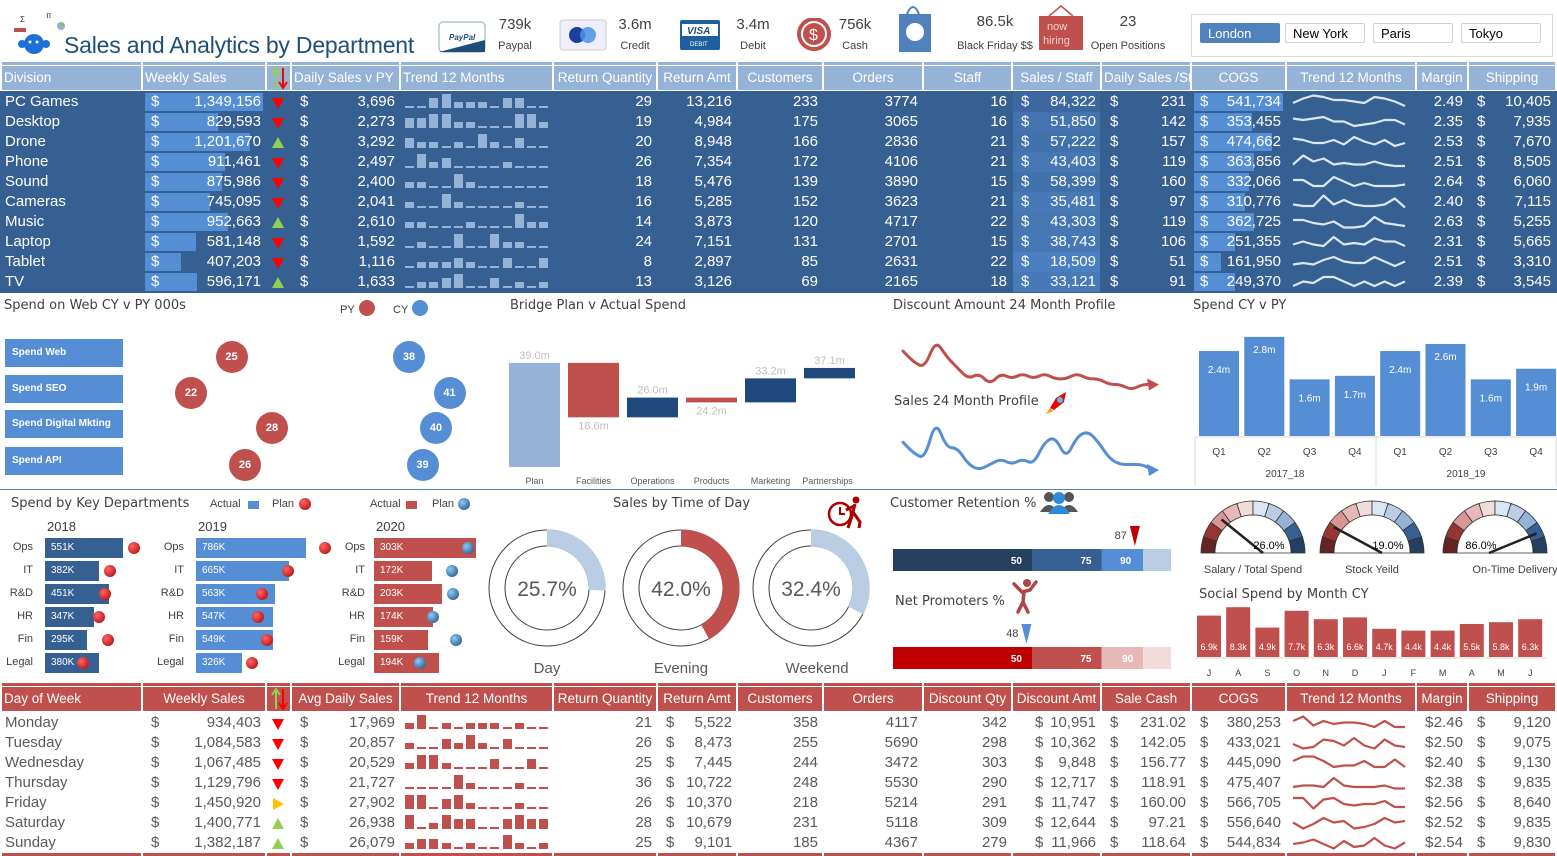 The height and width of the screenshot is (856, 1557). Describe the element at coordinates (1073, 101) in the screenshot. I see `cell-sps: 84,322` at that location.